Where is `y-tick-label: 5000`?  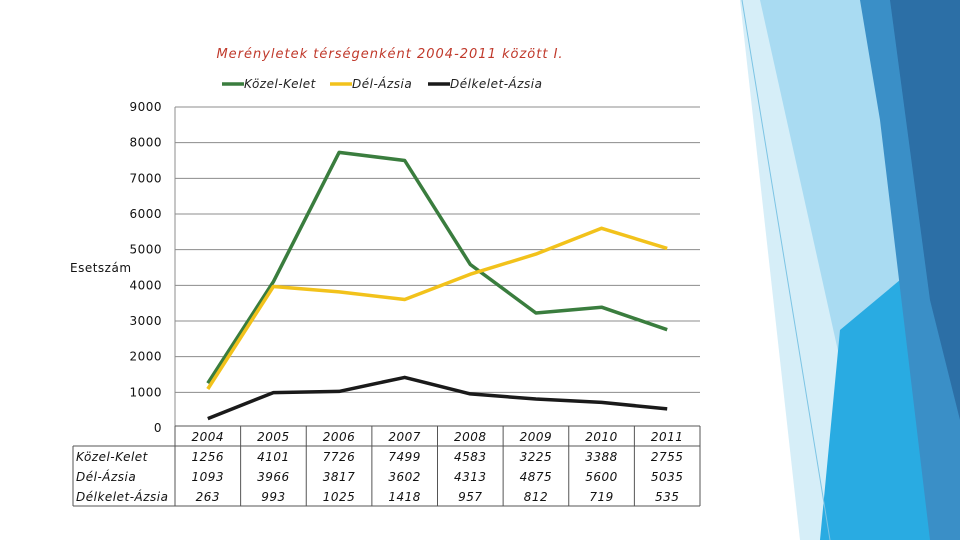
y-tick-label: 5000 is located at coordinates (145, 250).